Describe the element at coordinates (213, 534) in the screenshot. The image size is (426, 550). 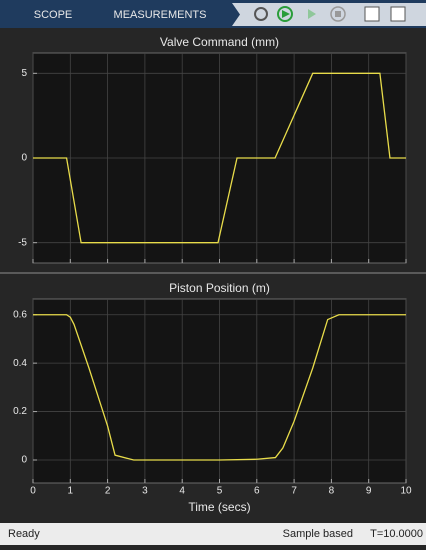
I see `status-bar` at that location.